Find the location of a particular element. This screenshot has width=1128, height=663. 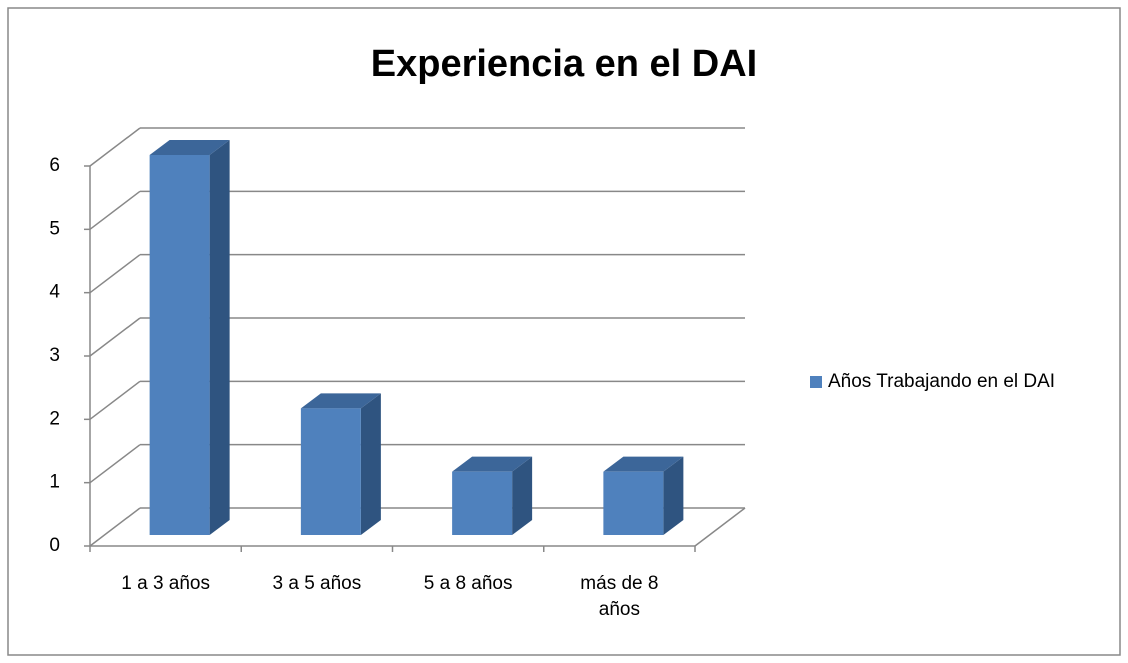

chart-title: Experiencia en el DAI is located at coordinates (564, 64).